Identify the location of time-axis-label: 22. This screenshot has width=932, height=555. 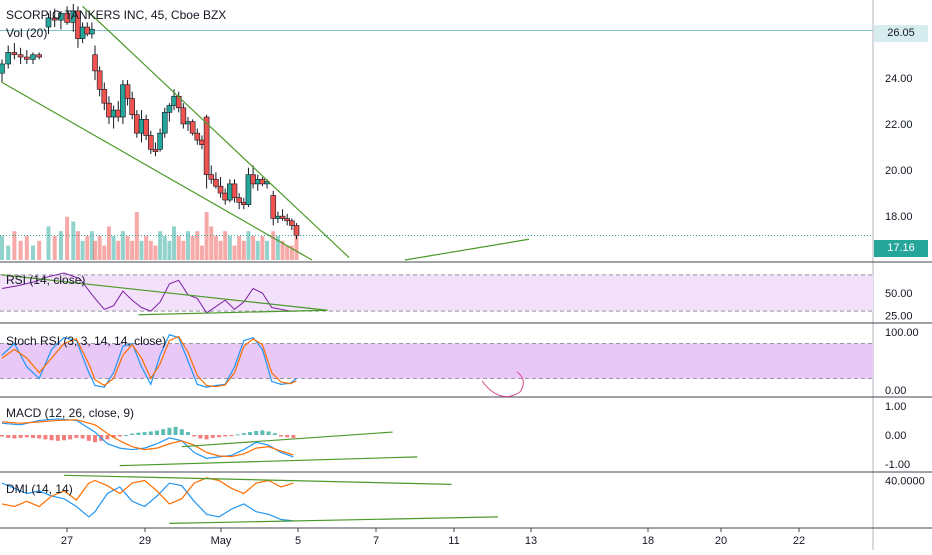
(799, 541).